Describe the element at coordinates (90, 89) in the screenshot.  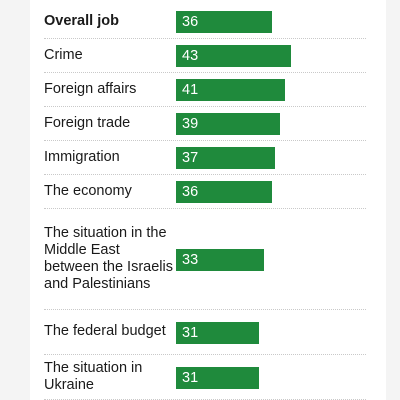
I see `category-label: Foreign affairs` at that location.